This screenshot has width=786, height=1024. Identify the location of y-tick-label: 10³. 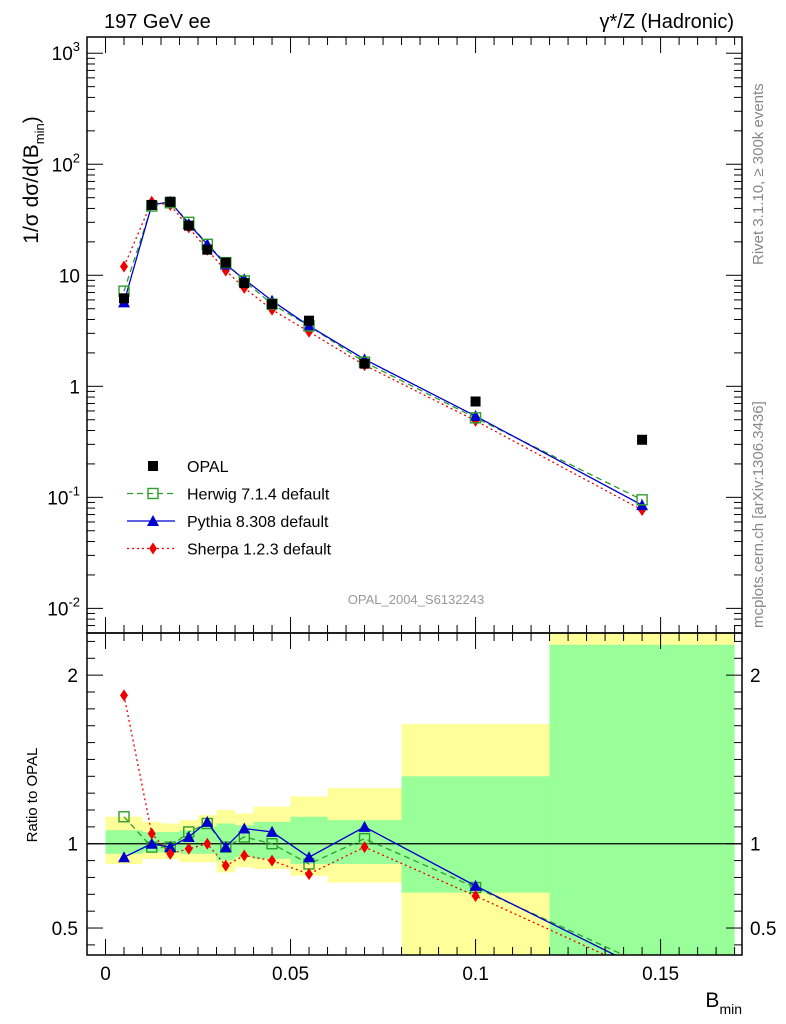
(66, 52).